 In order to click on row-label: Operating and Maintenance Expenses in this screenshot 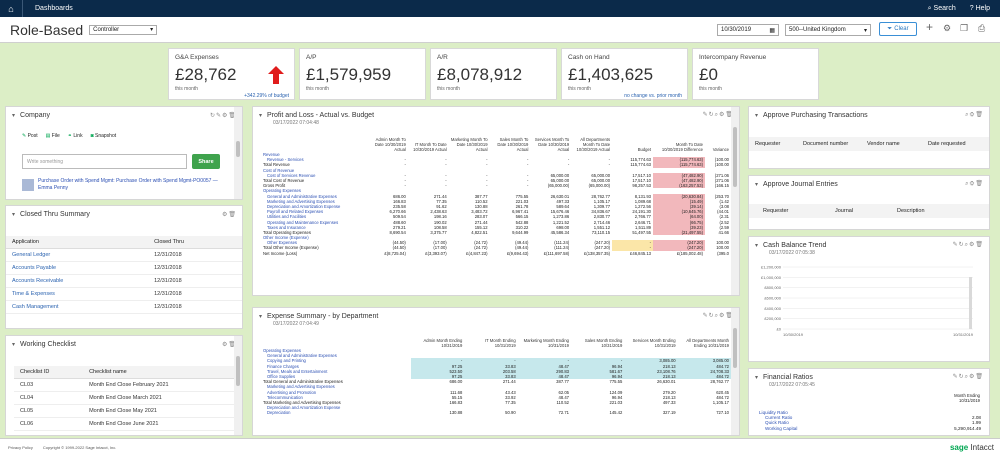, I will do `click(303, 222)`.